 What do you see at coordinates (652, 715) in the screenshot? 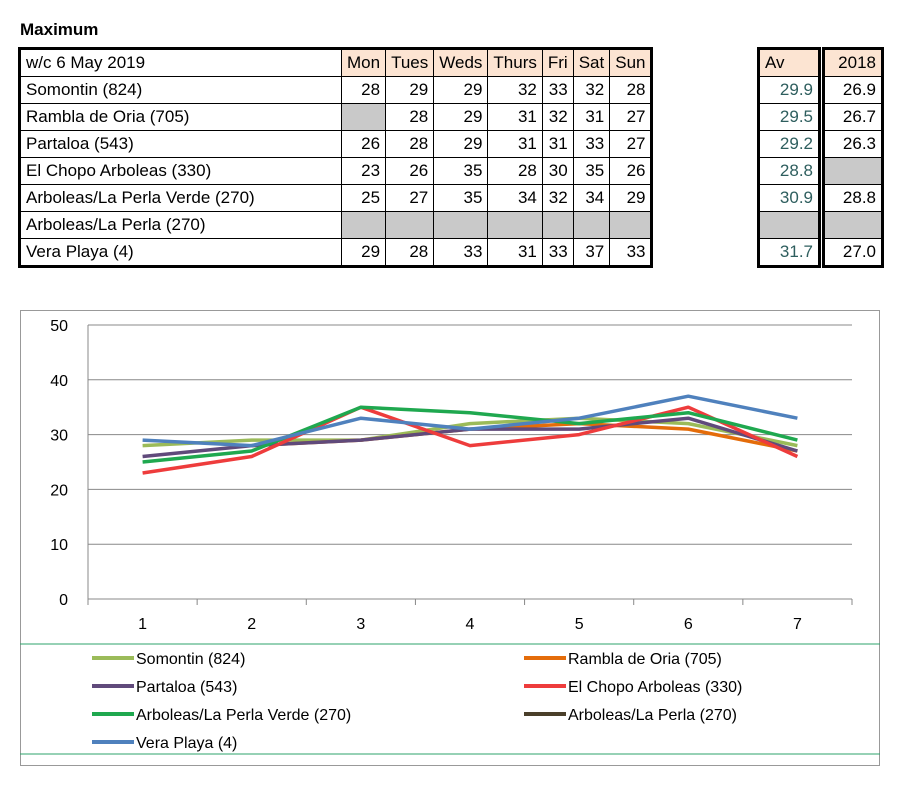
I see `legend-label: Arboleas/La Perla (270)` at bounding box center [652, 715].